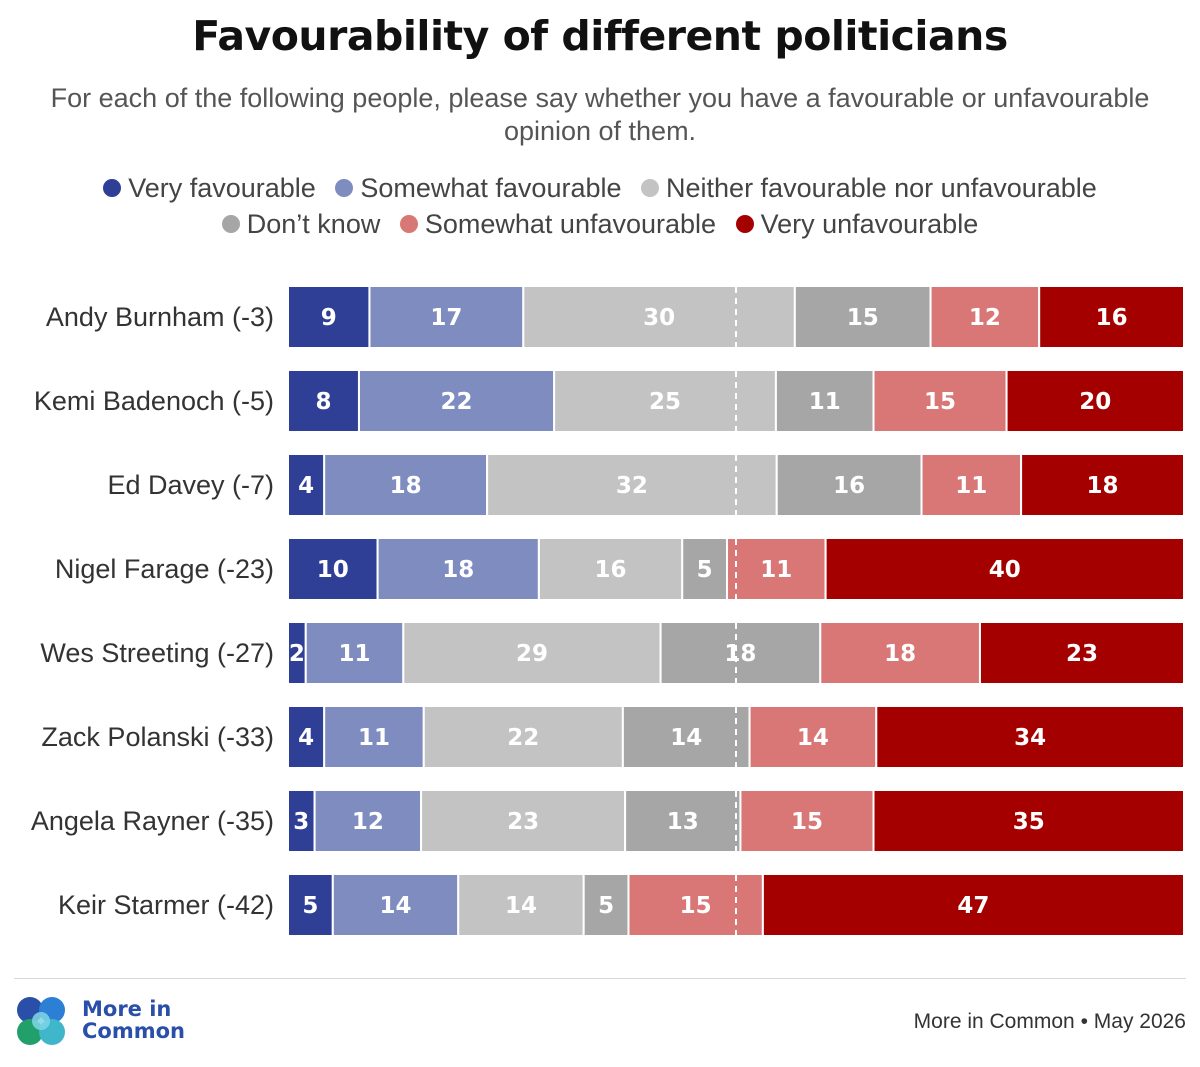 The width and height of the screenshot is (1200, 1067). What do you see at coordinates (973, 906) in the screenshot?
I see `bar-value-label: 47` at bounding box center [973, 906].